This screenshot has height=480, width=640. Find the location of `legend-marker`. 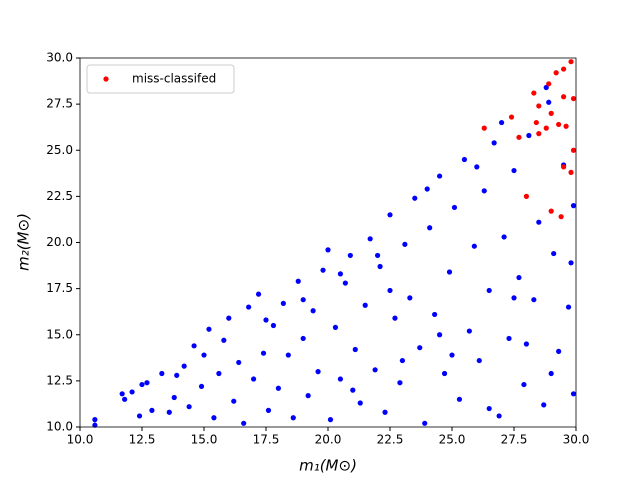

legend-marker is located at coordinates (106, 79).